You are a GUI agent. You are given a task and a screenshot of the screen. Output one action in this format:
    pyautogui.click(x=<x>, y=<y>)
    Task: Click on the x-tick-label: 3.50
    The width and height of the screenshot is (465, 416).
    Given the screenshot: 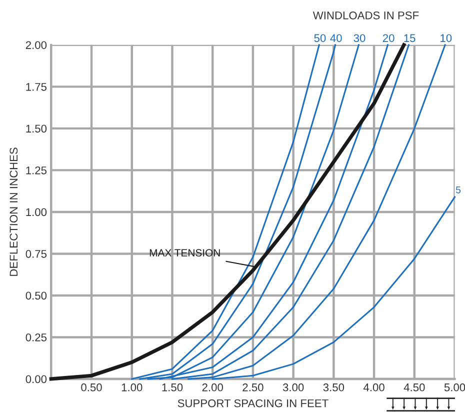 What is the action you would take?
    pyautogui.click(x=333, y=387)
    